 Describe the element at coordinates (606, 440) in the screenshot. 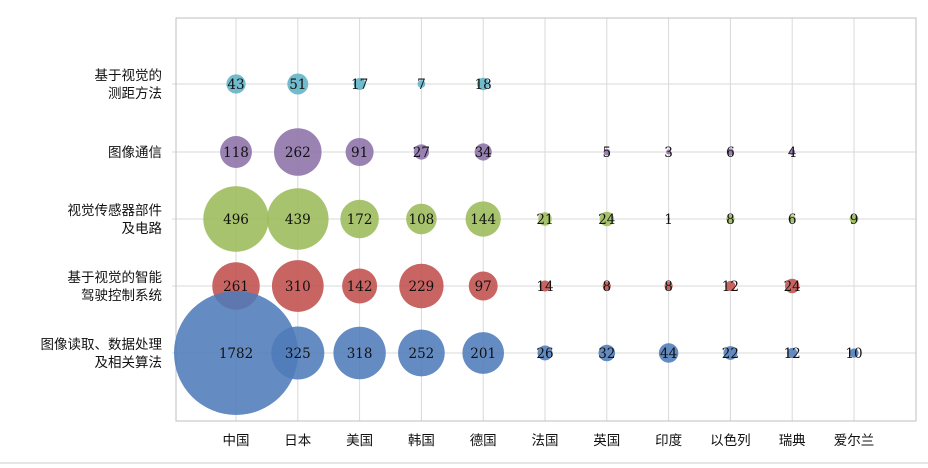

I see `x-tick-label: 英国` at that location.